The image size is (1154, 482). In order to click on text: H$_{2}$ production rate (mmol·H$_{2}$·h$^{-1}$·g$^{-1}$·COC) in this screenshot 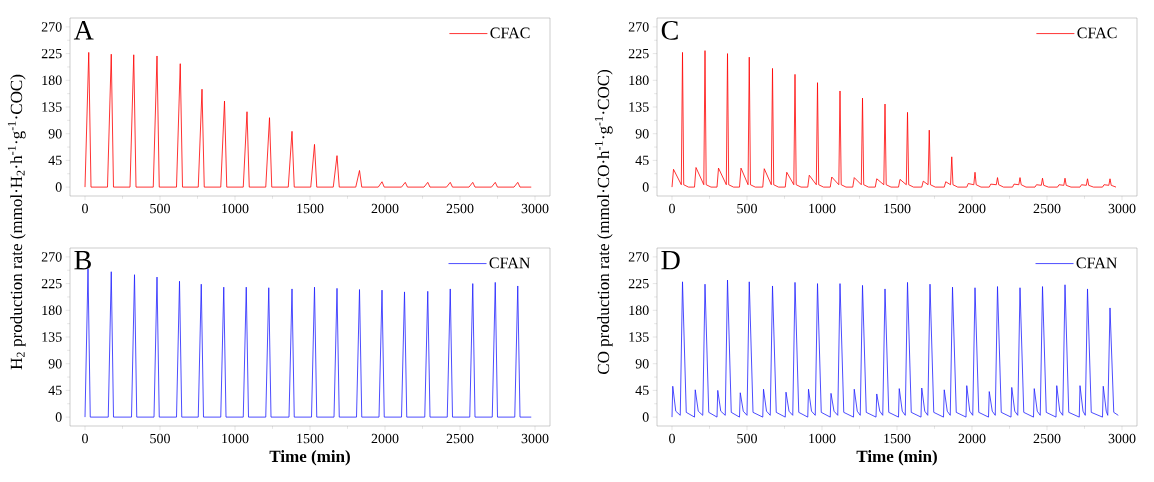, I will do `click(16, 222)`.